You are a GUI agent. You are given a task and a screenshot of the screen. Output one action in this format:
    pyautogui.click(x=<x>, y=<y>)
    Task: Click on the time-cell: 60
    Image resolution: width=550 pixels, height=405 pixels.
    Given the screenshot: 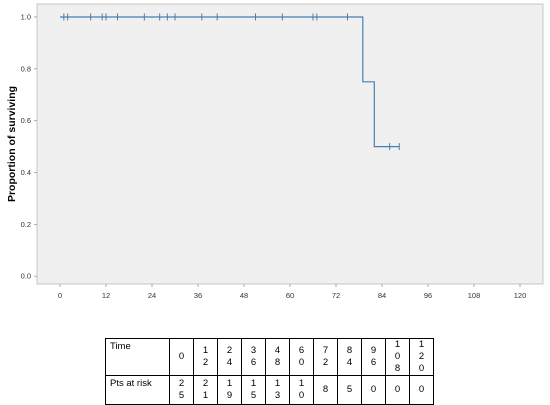 What is the action you would take?
    pyautogui.click(x=301, y=357)
    